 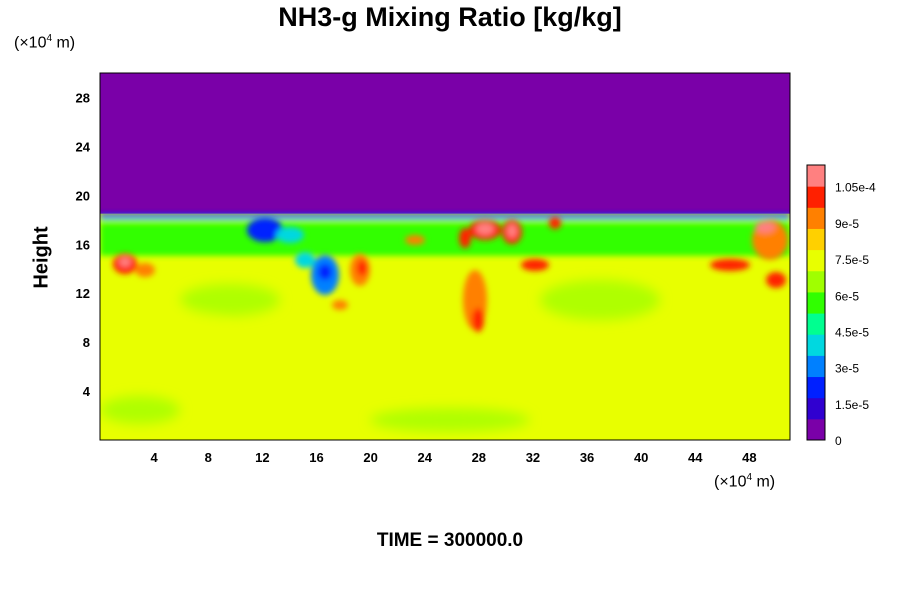 What do you see at coordinates (83, 195) in the screenshot?
I see `y-tick-label: 20` at bounding box center [83, 195].